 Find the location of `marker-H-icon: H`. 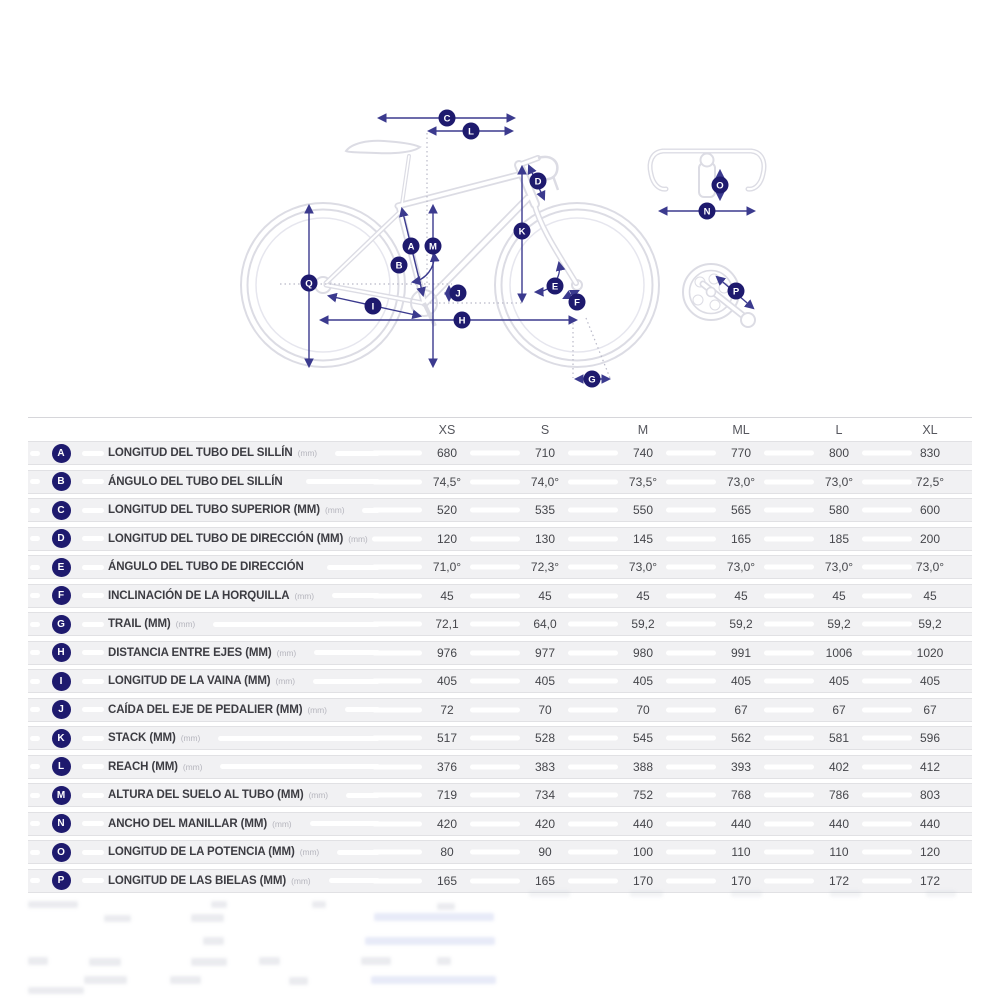

marker-H-icon: H is located at coordinates (462, 320).